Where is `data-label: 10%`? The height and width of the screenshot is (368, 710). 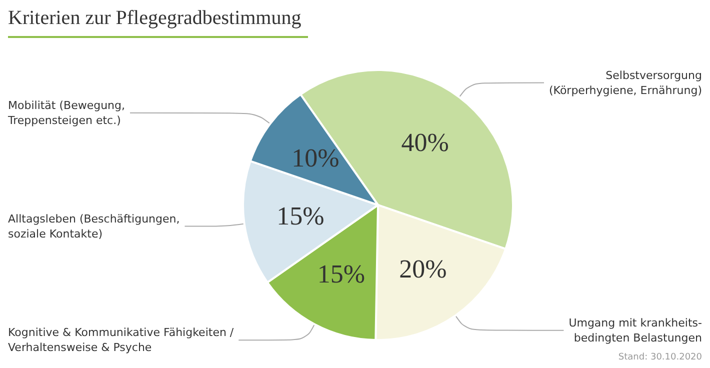
data-label: 10% is located at coordinates (316, 157).